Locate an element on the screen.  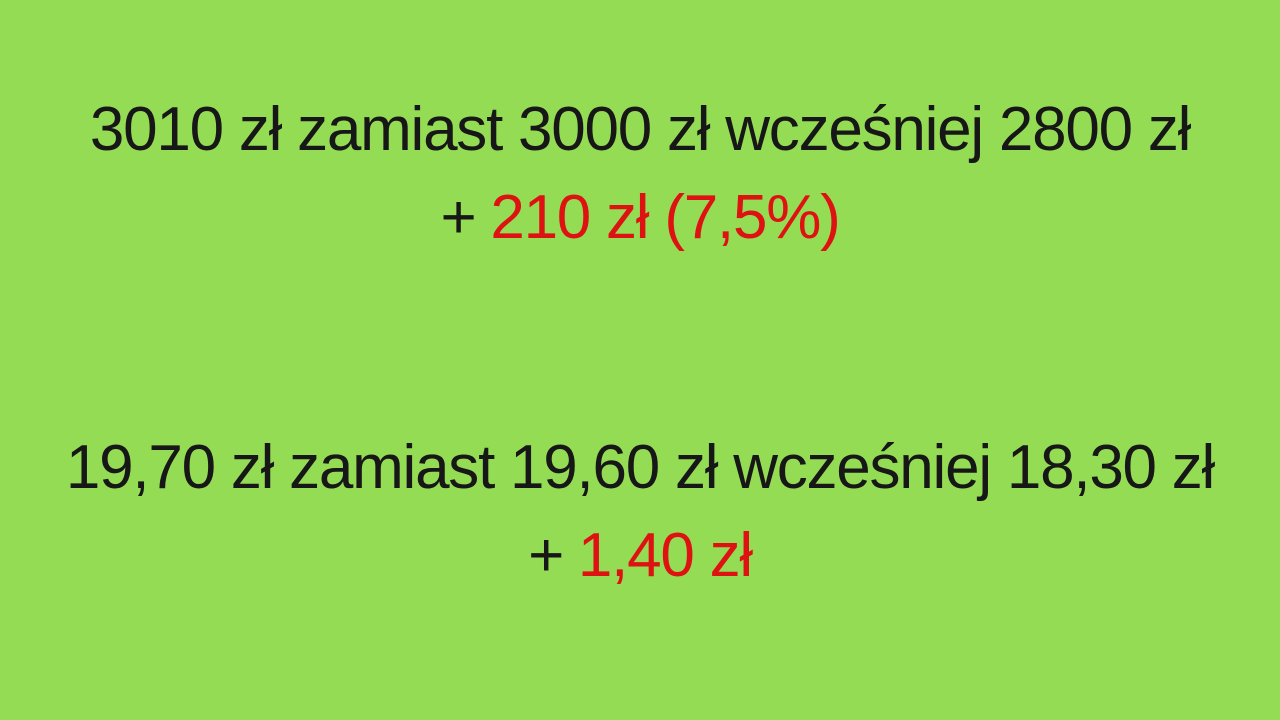
increase-amount-1: 210 zł (7,5%) is located at coordinates (665, 217).